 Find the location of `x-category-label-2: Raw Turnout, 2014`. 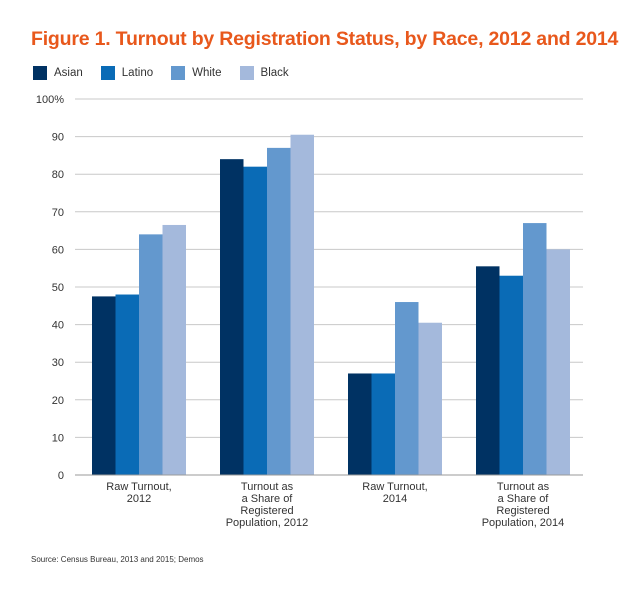

x-category-label-2: Raw Turnout, 2014 is located at coordinates (394, 493).